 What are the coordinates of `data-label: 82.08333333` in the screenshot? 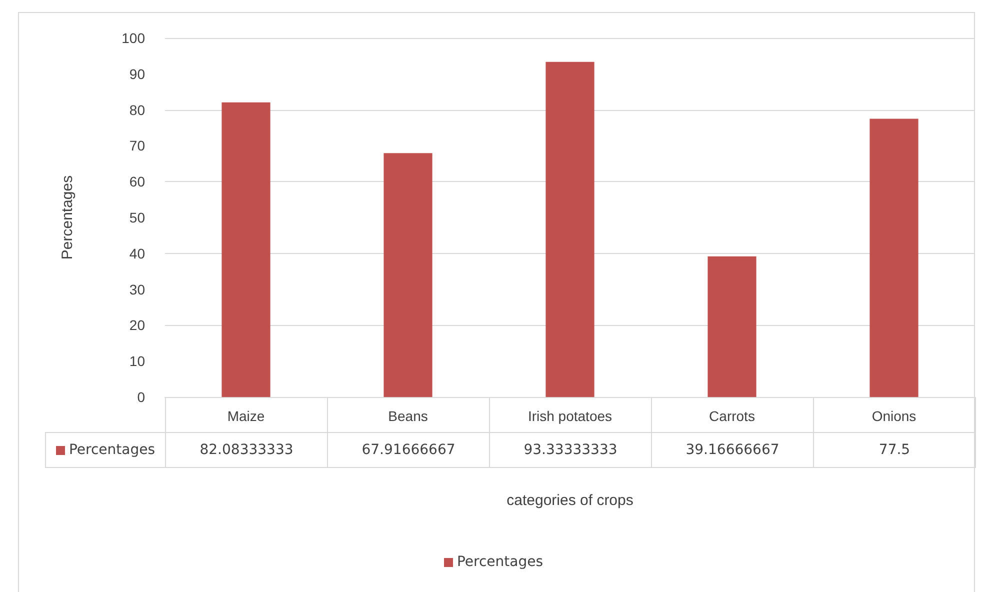 It's located at (247, 450).